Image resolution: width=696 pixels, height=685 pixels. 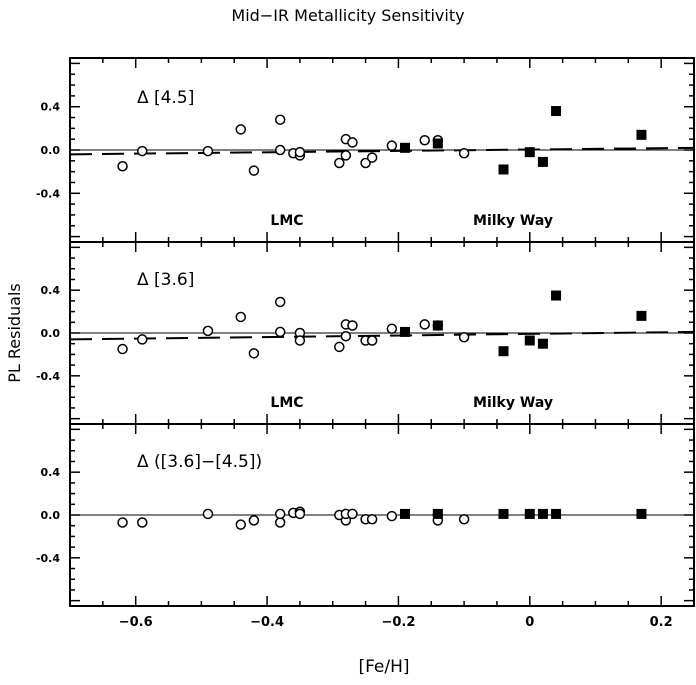 What do you see at coordinates (165, 280) in the screenshot?
I see `panel-label: Δ [3.6]` at bounding box center [165, 280].